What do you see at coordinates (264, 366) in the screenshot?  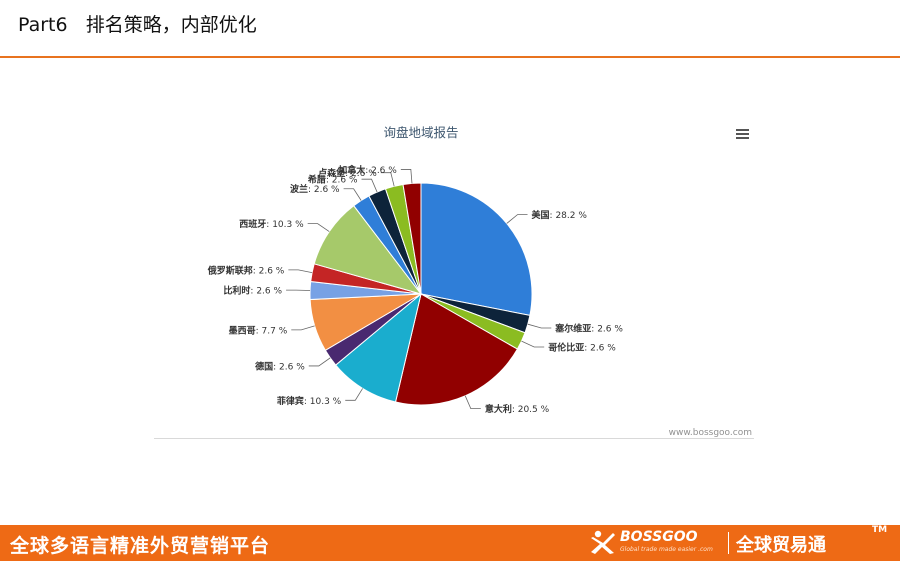 I see `slice-label-name: 德国` at bounding box center [264, 366].